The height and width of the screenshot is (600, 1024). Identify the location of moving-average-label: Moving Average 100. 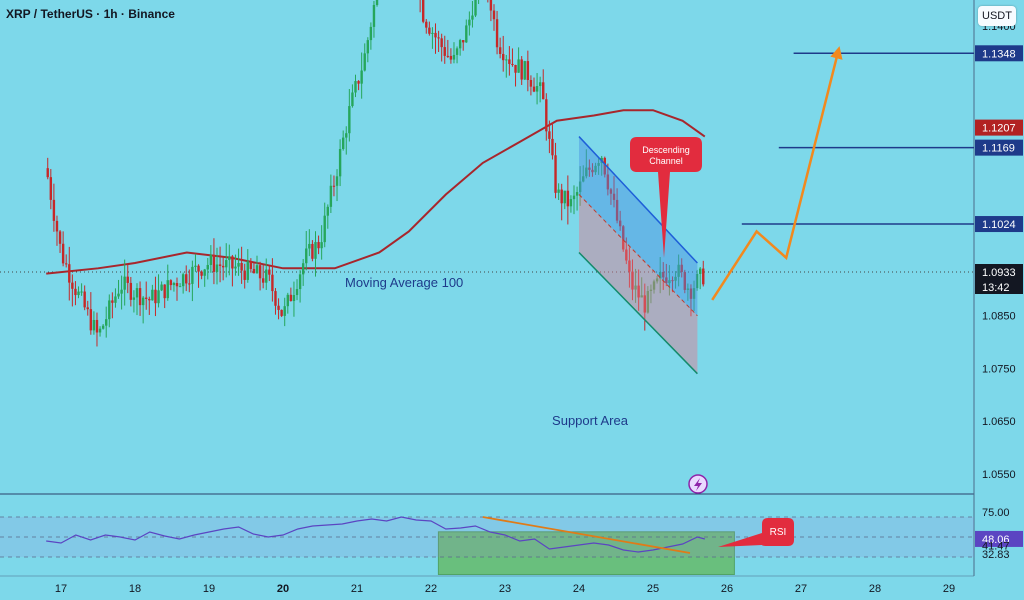
(404, 282).